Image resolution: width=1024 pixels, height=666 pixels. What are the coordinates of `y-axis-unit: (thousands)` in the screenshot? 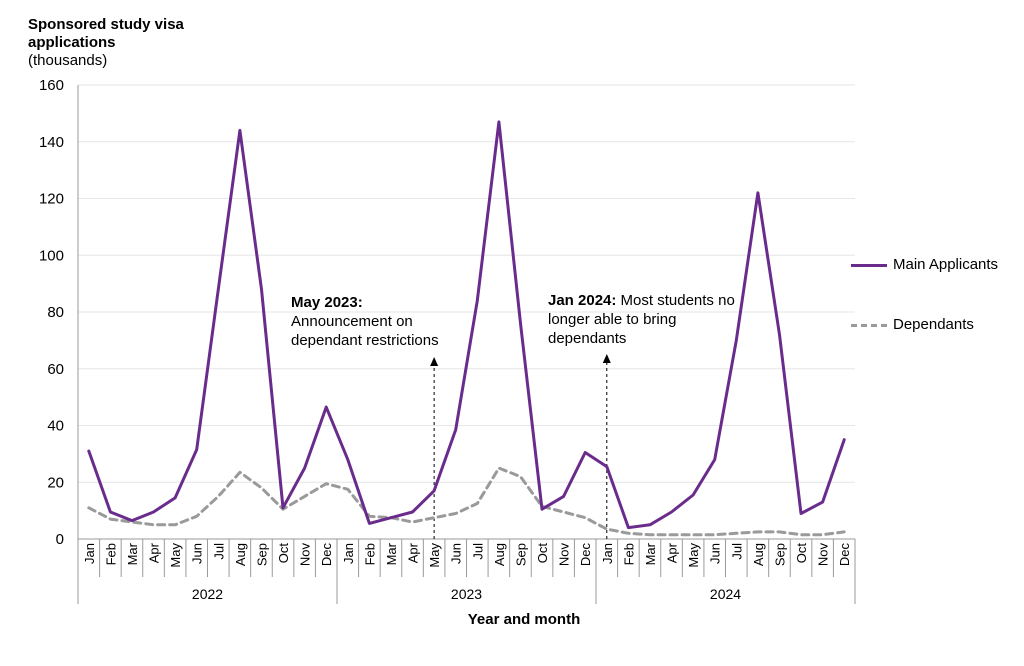 It's located at (68, 60).